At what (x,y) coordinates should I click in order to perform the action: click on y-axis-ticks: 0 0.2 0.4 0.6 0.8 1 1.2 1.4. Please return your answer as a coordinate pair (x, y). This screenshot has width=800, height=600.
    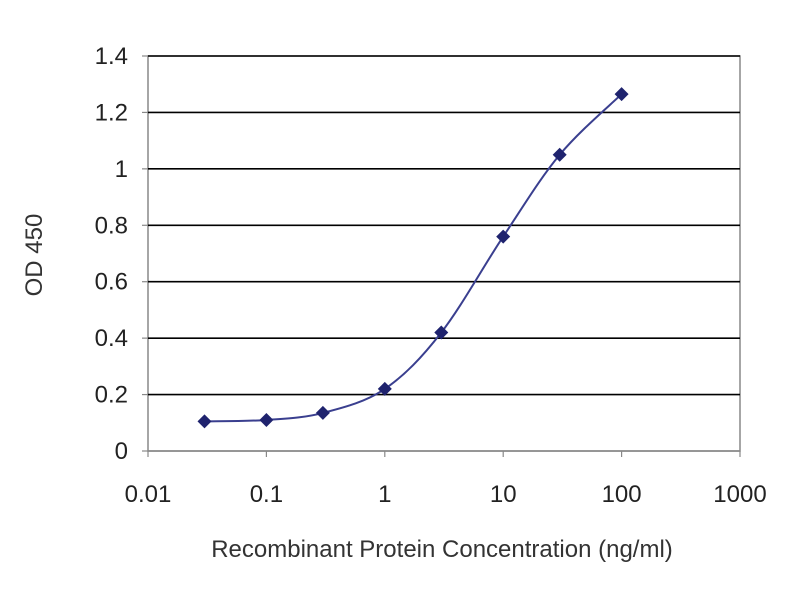
    Looking at the image, I should click on (121, 254).